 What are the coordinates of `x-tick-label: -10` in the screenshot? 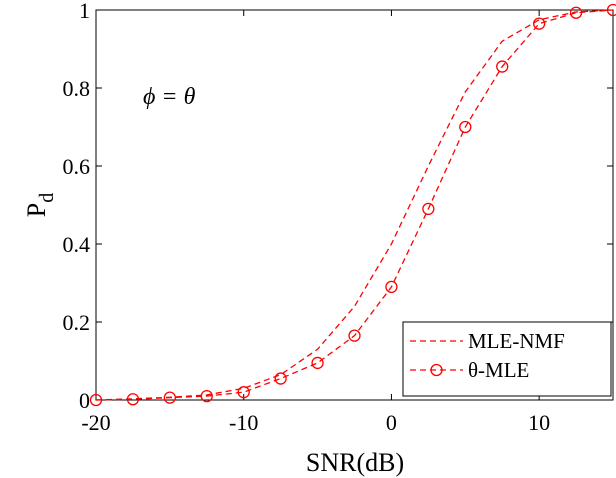 It's located at (243, 422).